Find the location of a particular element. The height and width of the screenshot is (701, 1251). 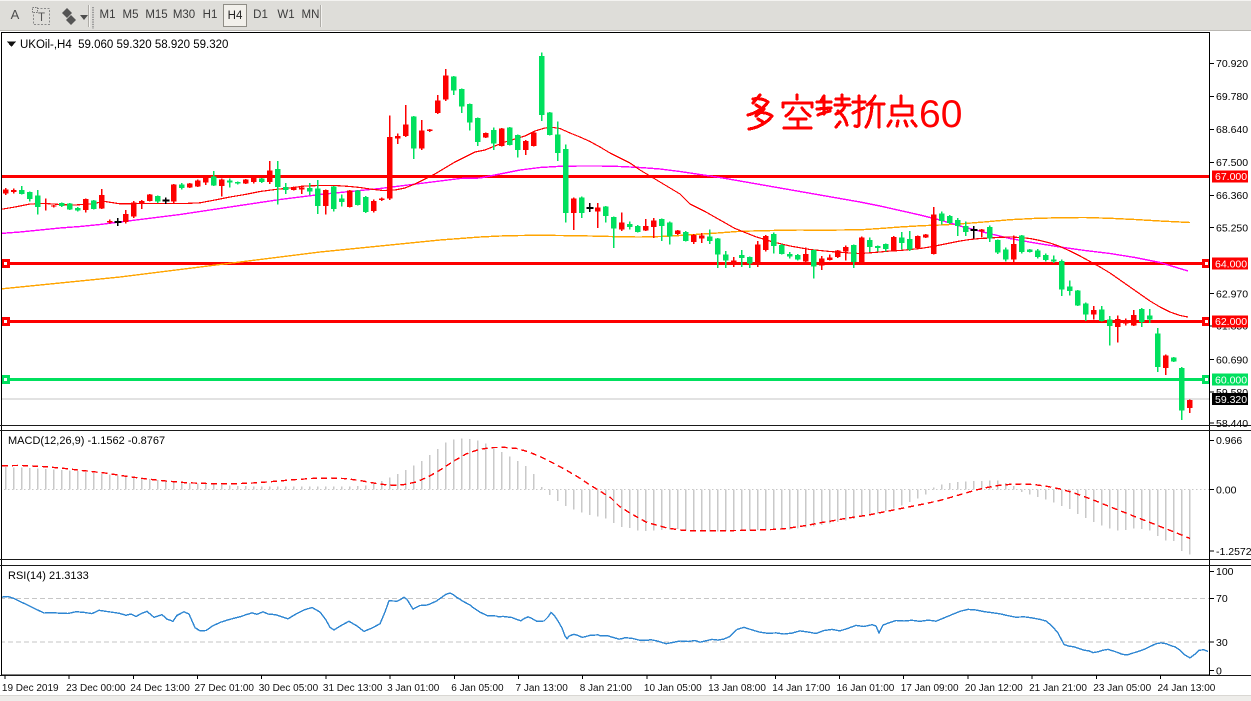

svg-text: 27 Dec 01:00 is located at coordinates (225, 688).